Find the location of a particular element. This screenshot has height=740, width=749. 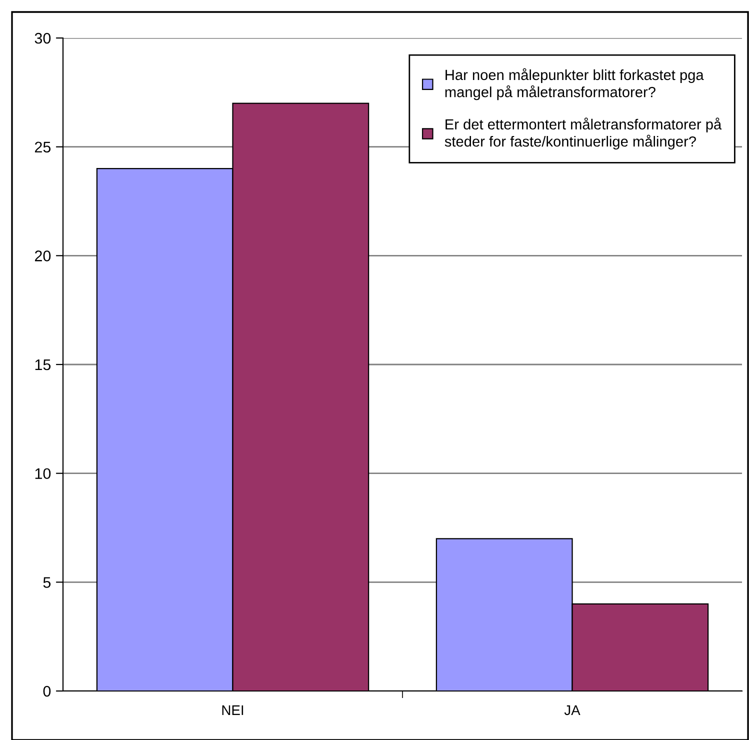

y-tick-label: 5 is located at coordinates (47, 582).